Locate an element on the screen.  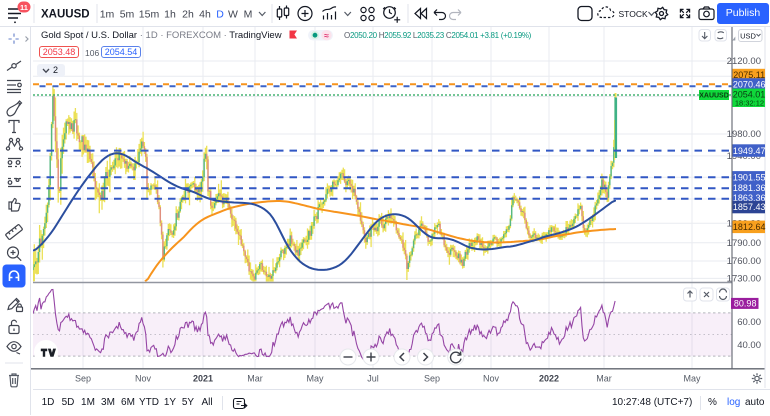
svg-text: 1863.36 is located at coordinates (749, 198).